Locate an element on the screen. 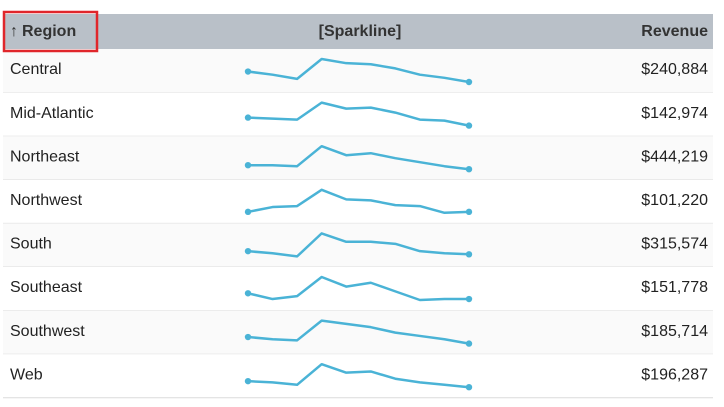 This screenshot has width=724, height=407. highlight-box is located at coordinates (50, 31).